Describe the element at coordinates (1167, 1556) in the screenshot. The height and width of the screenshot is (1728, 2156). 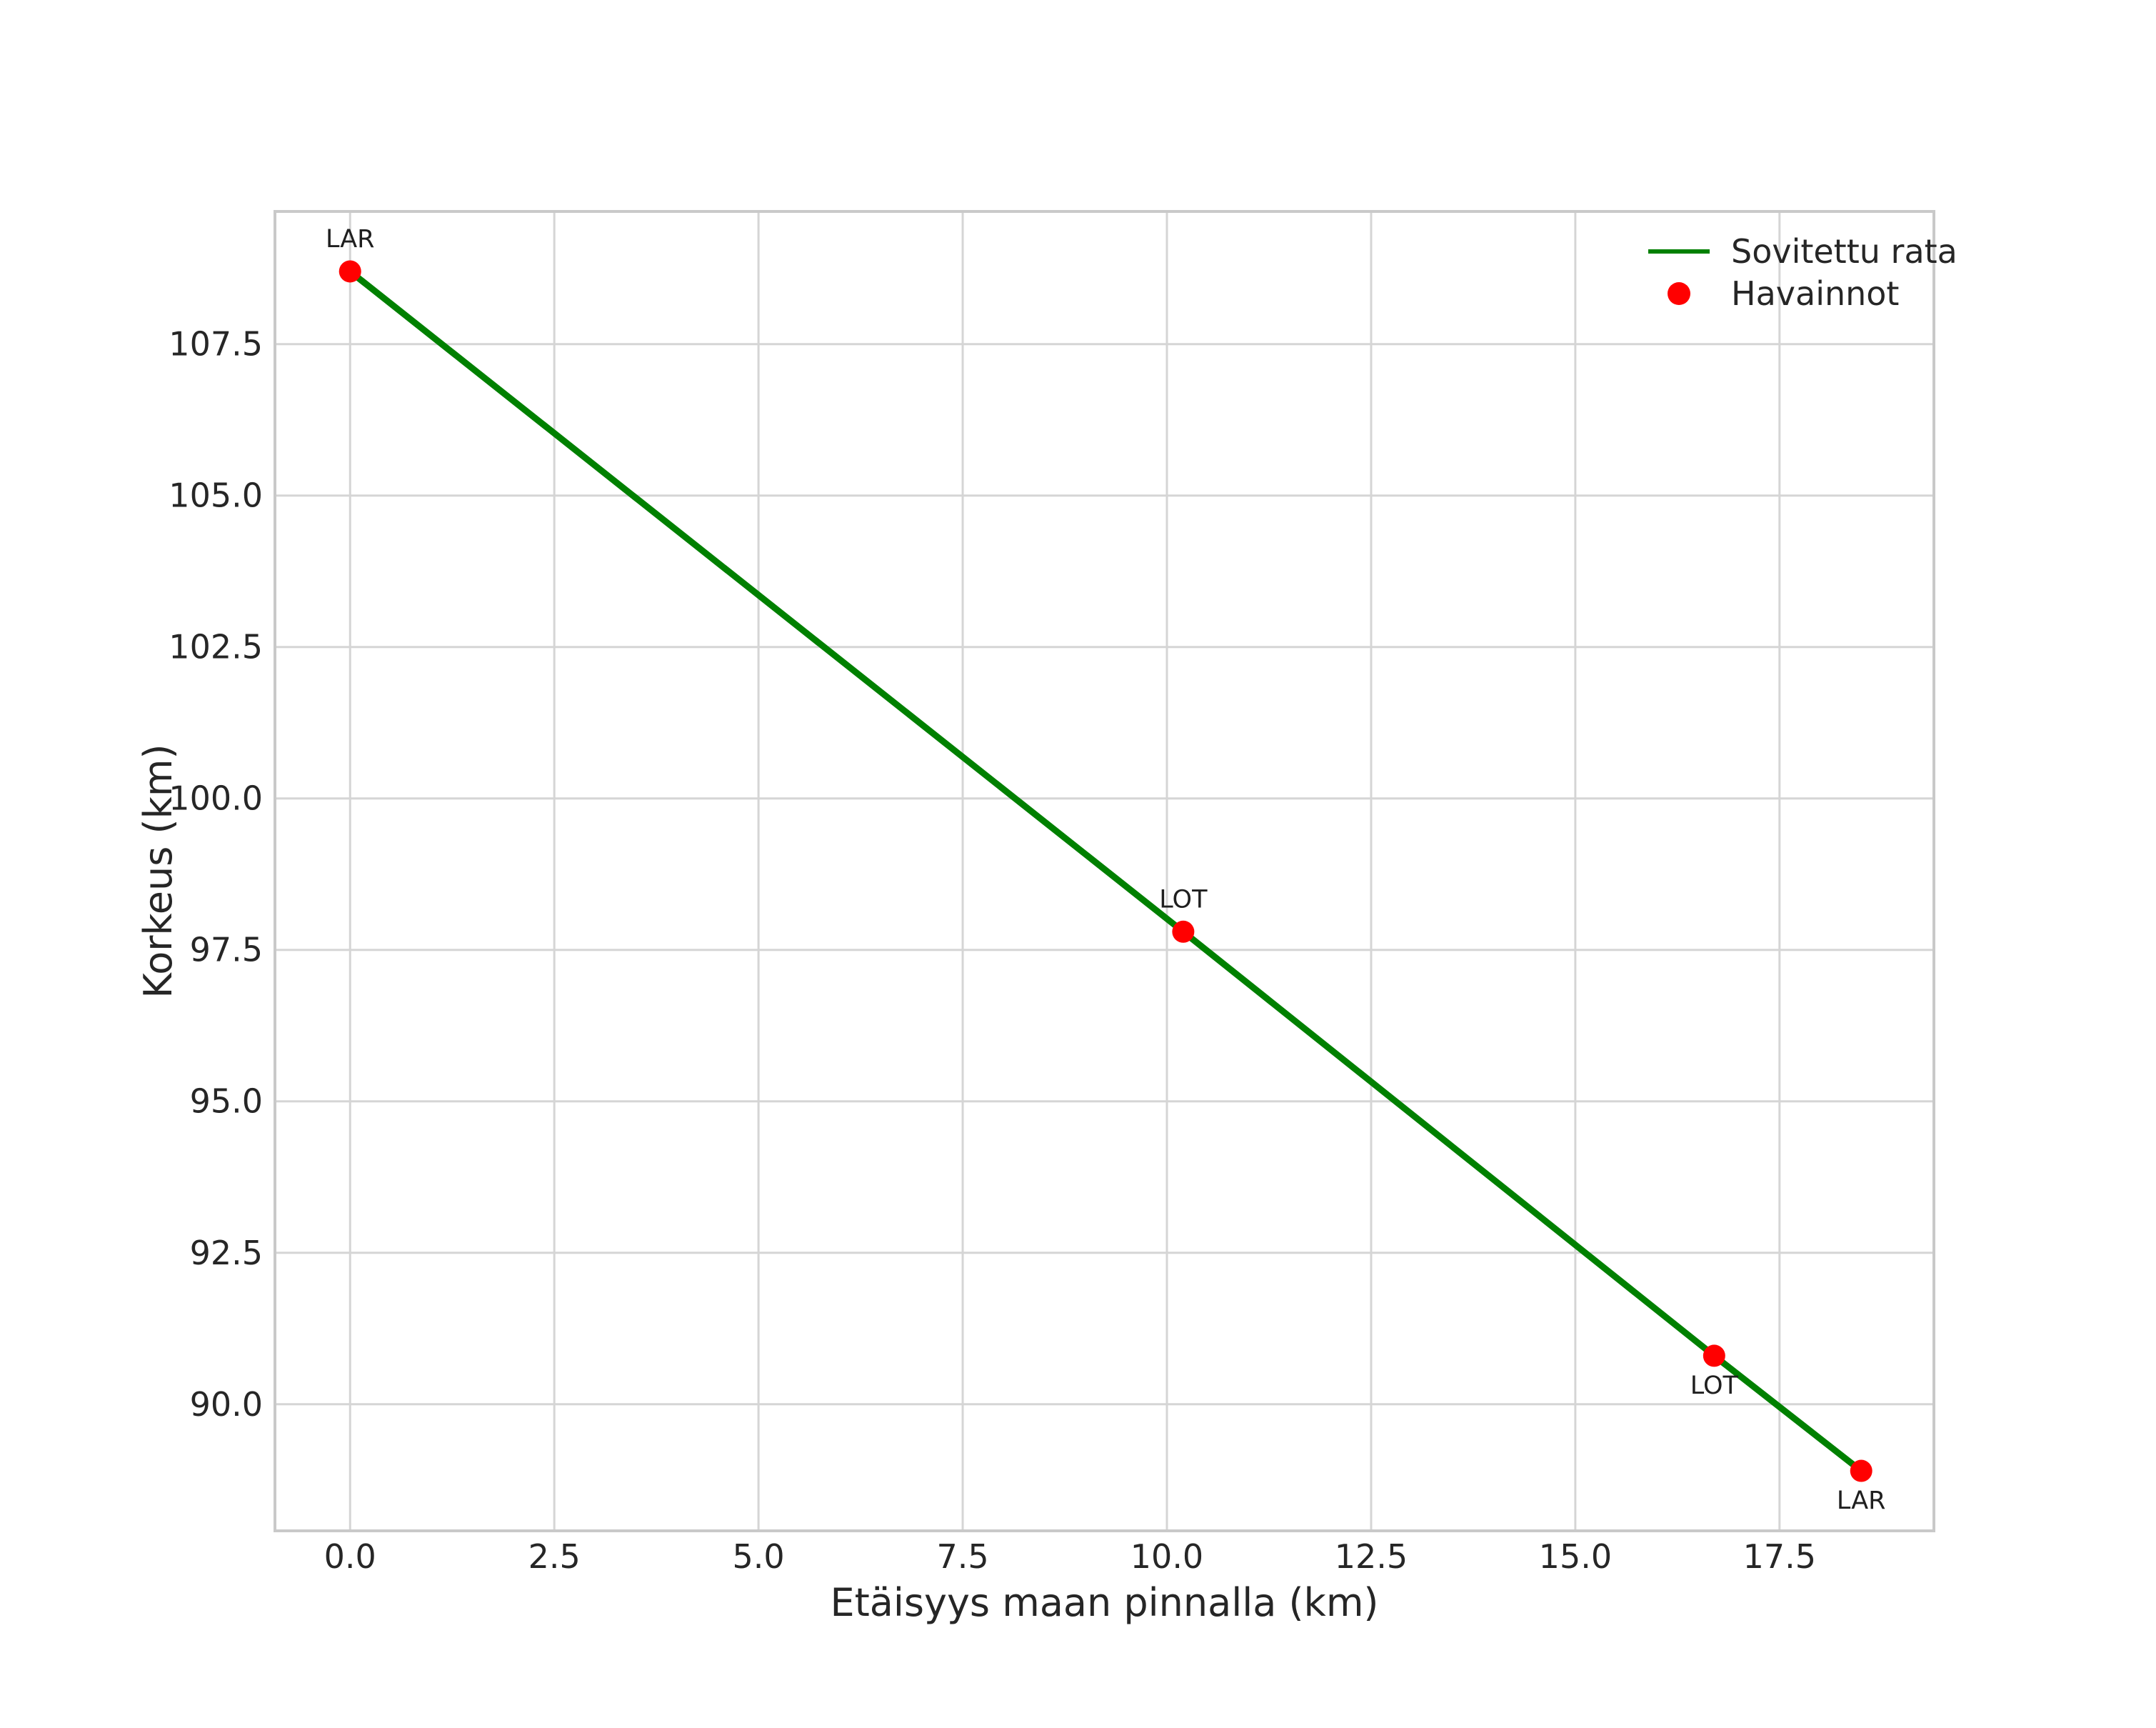
I see `x-tick-label: 10.0` at that location.